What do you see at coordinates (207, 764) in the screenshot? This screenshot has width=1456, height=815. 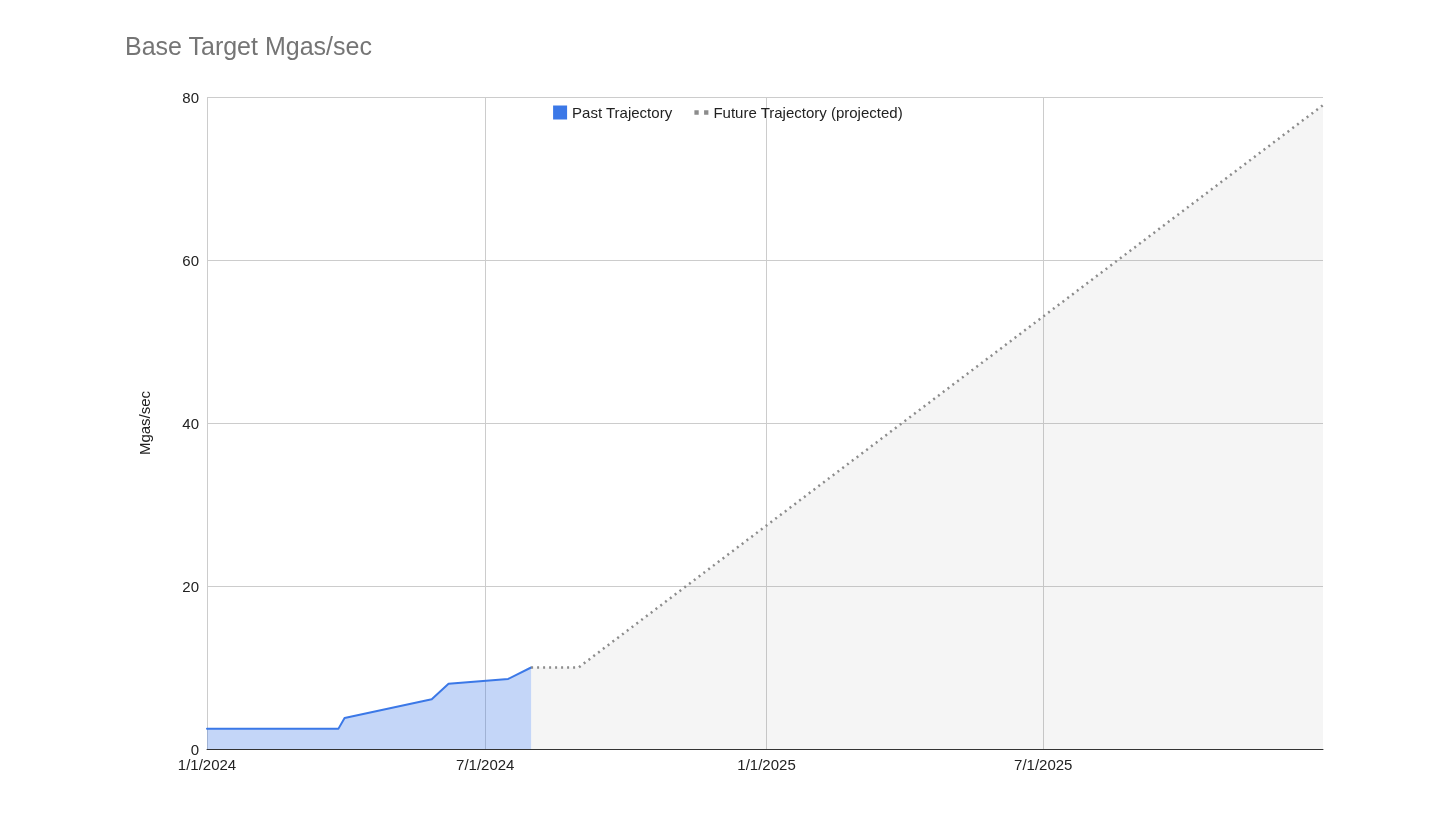 I see `x-tick-label: 1/1/2024` at bounding box center [207, 764].